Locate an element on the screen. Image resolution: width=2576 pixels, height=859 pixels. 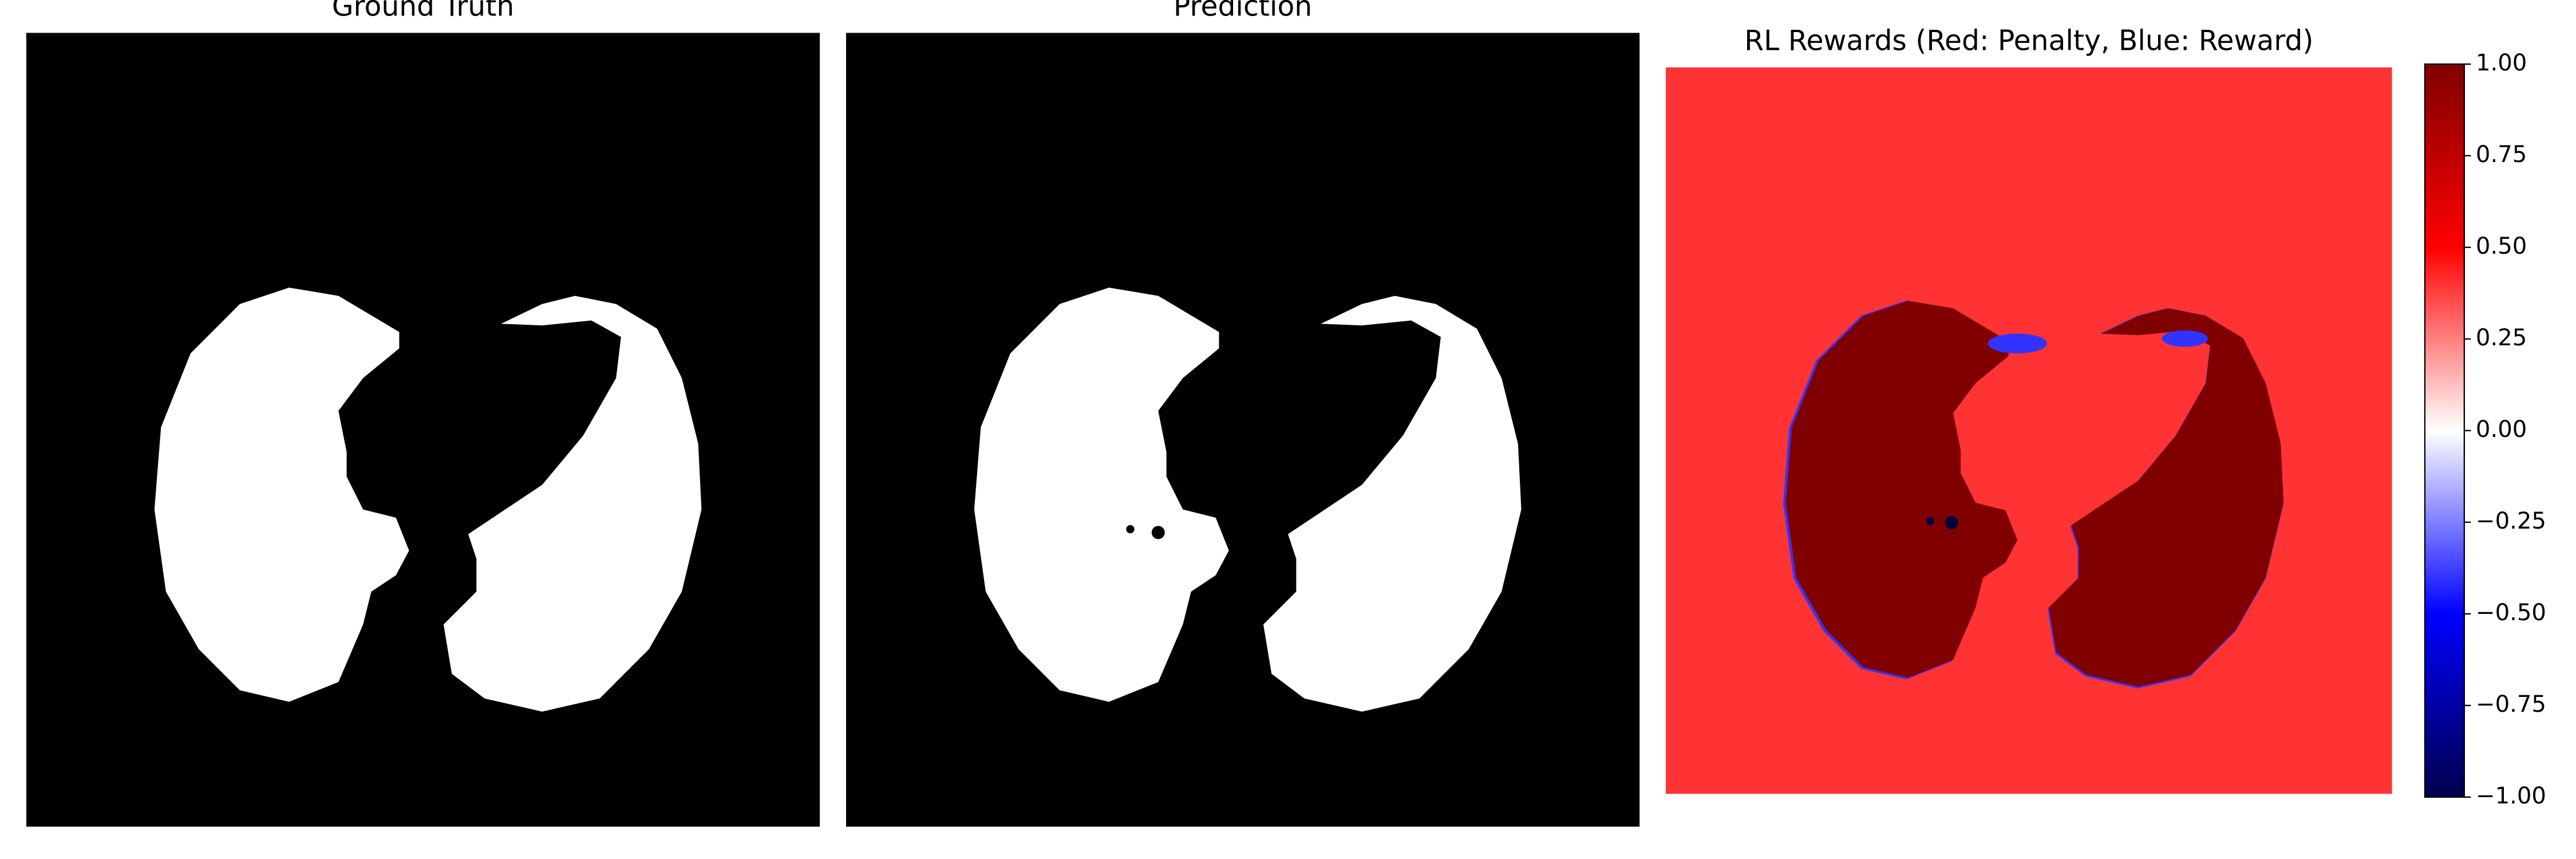
tick-label: 0.50 is located at coordinates (2501, 246).